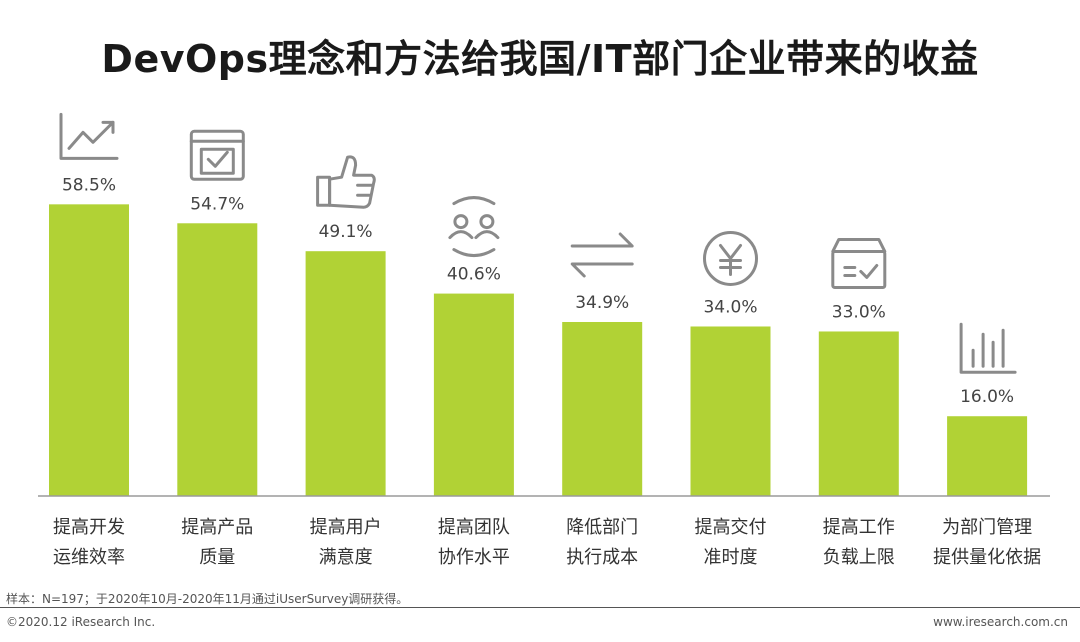 The height and width of the screenshot is (642, 1080). I want to click on category-label-2-line-1: 提高产品, so click(217, 527).